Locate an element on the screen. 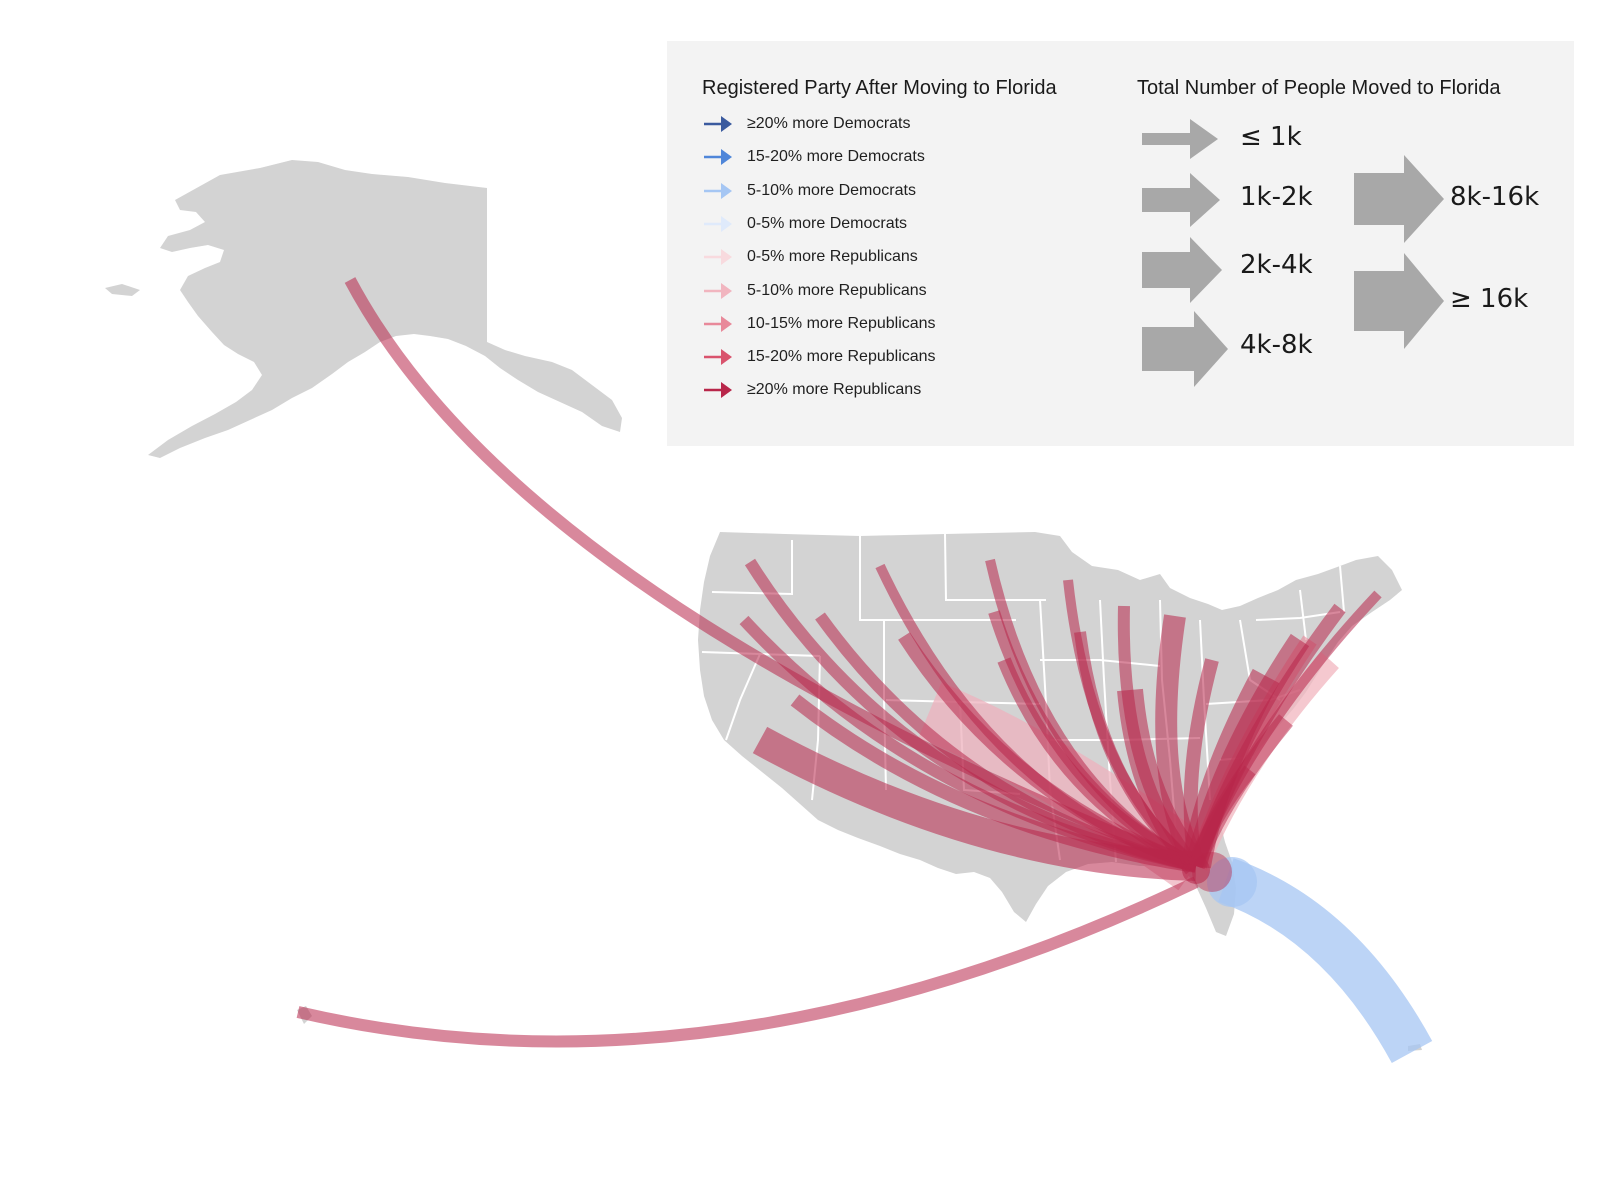  florida-hub is located at coordinates (1232, 882).